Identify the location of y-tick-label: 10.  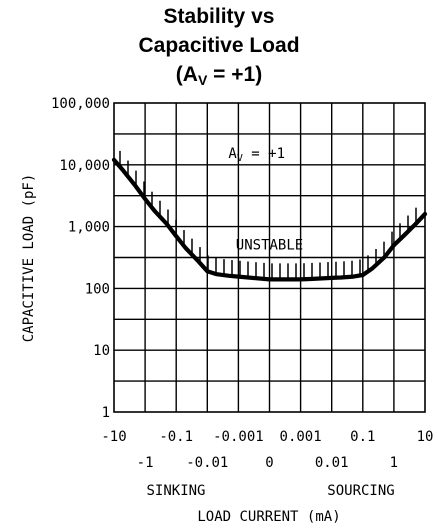
(101, 351).